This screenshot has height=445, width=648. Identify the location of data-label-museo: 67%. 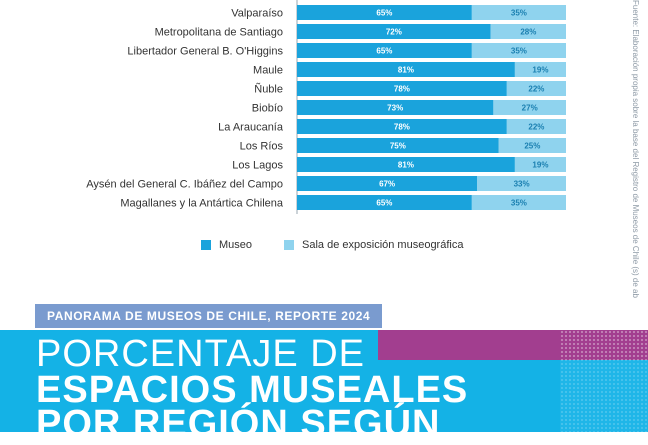
(387, 184).